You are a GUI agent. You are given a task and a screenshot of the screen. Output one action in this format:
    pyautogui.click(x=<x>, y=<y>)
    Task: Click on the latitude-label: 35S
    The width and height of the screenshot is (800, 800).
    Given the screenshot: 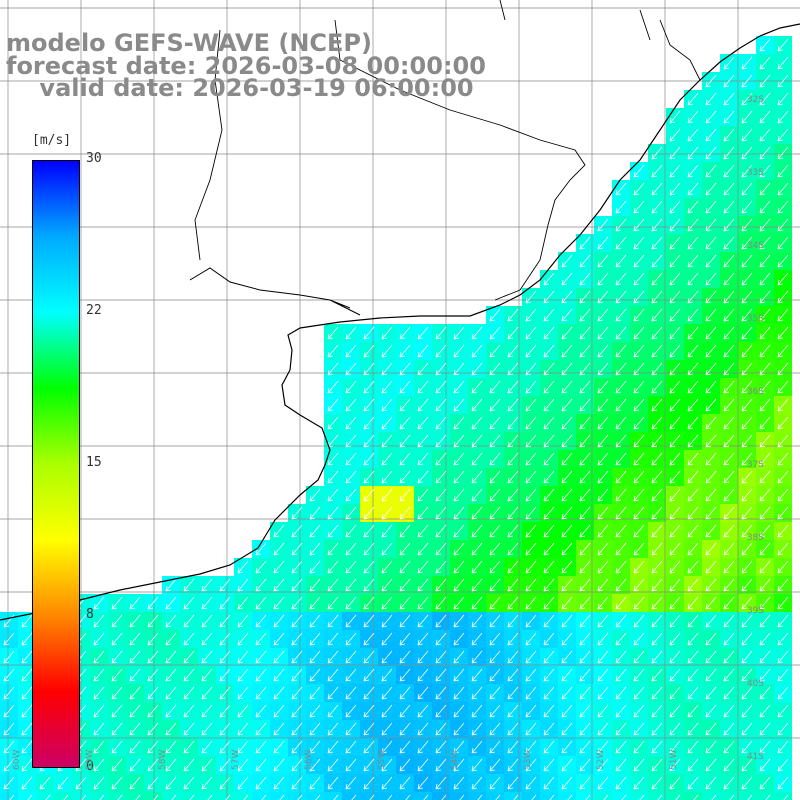 What is the action you would take?
    pyautogui.click(x=755, y=319)
    